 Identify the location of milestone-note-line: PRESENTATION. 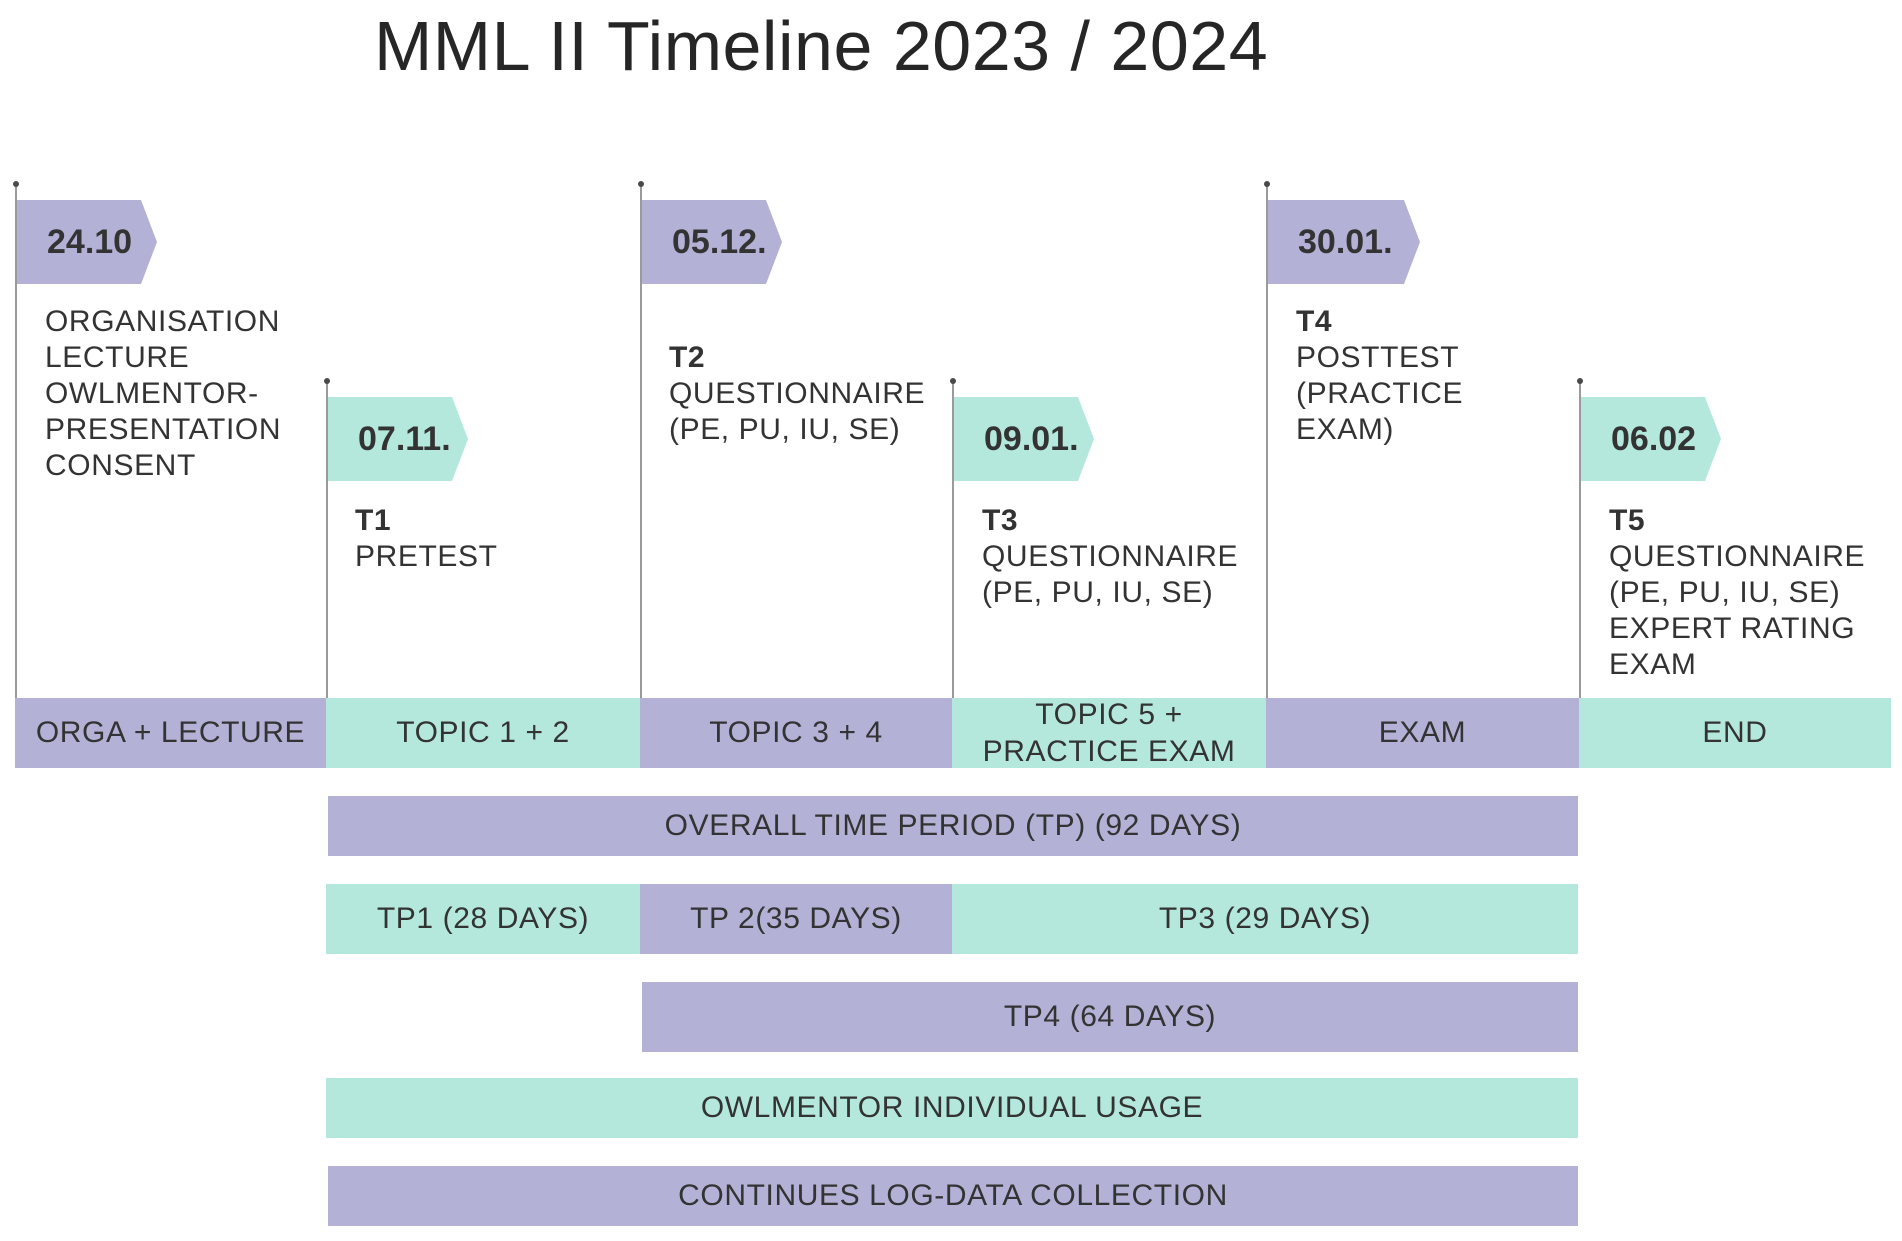
(163, 429).